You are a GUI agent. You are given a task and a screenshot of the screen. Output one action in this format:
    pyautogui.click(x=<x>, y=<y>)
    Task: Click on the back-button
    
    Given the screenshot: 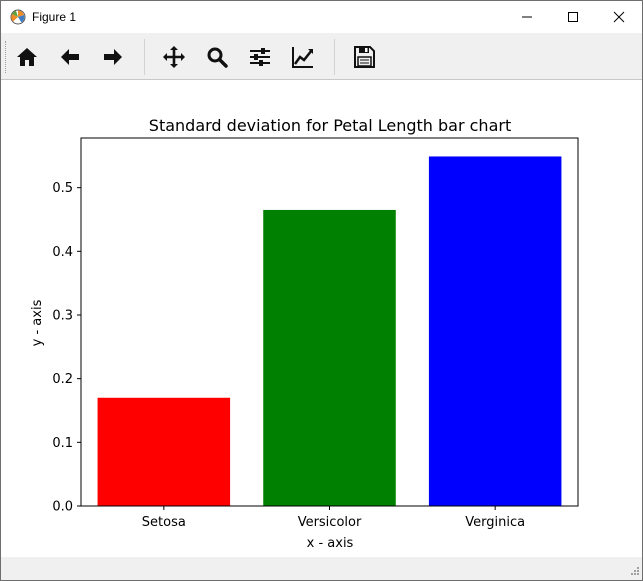 What is the action you would take?
    pyautogui.click(x=70, y=57)
    